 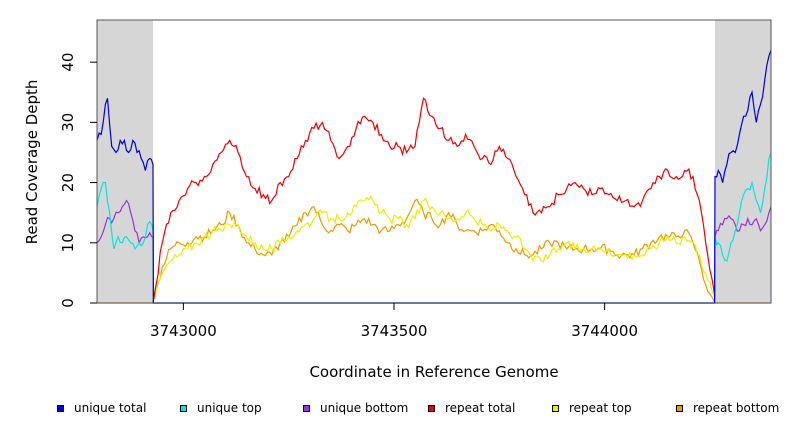 What do you see at coordinates (110, 408) in the screenshot?
I see `legend-label: unique total` at bounding box center [110, 408].